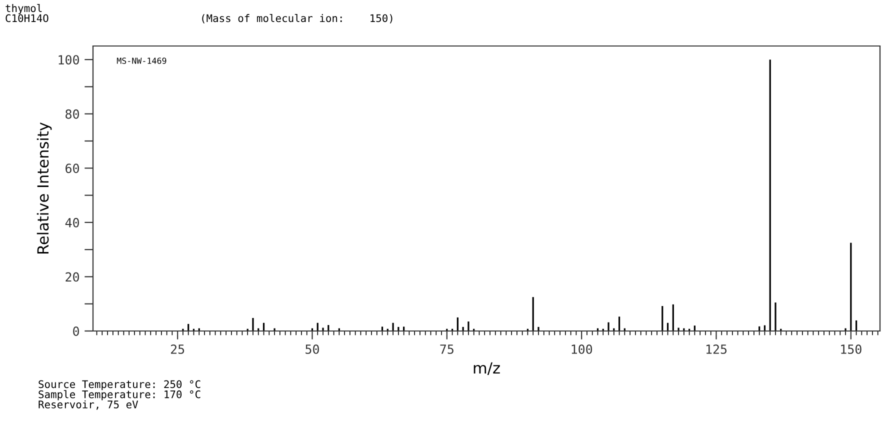 Image resolution: width=885 pixels, height=428 pixels. I want to click on x-tick-label: 75, so click(447, 349).